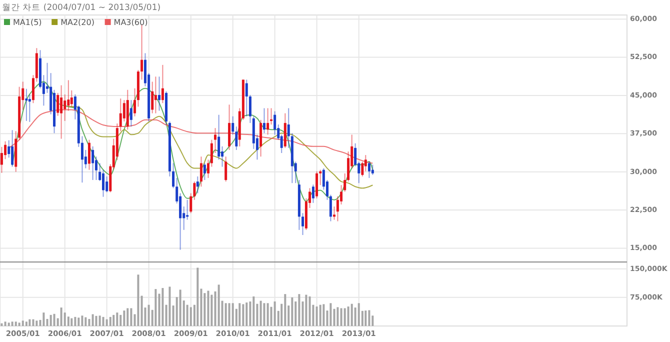 The width and height of the screenshot is (670, 342). What do you see at coordinates (77, 22) in the screenshot?
I see `legend-label: MA2(20)` at bounding box center [77, 22].